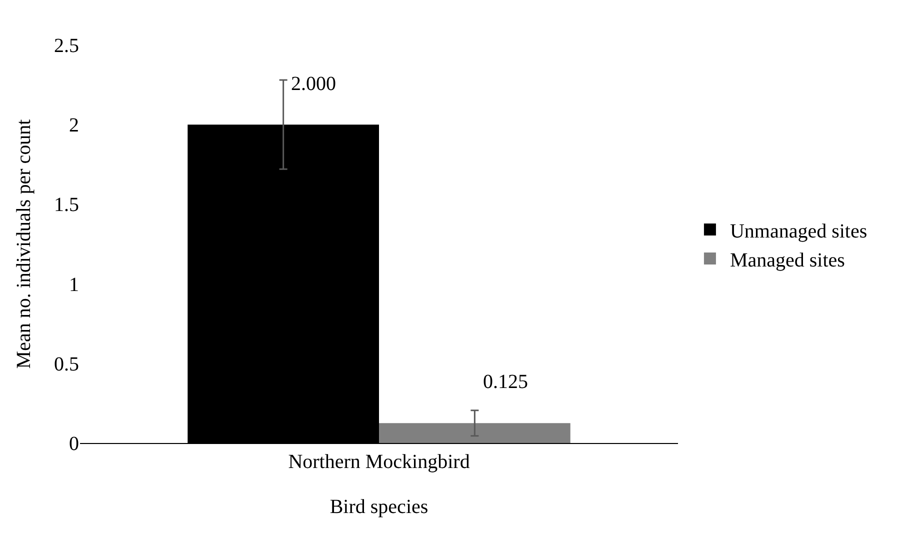 This screenshot has width=908, height=533. I want to click on y-tick-label: 0, so click(74, 444).